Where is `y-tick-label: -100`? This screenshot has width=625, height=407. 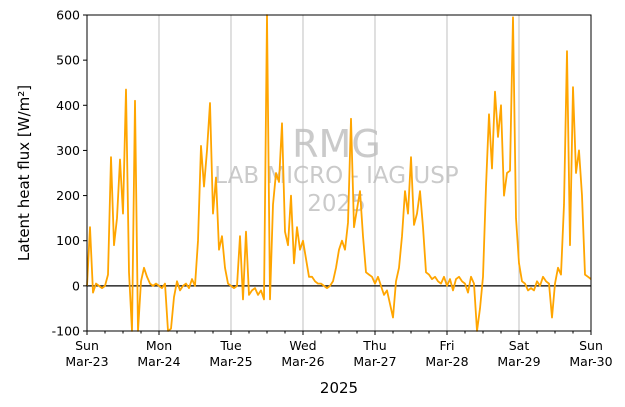 y-tick-label: -100 is located at coordinates (66, 331).